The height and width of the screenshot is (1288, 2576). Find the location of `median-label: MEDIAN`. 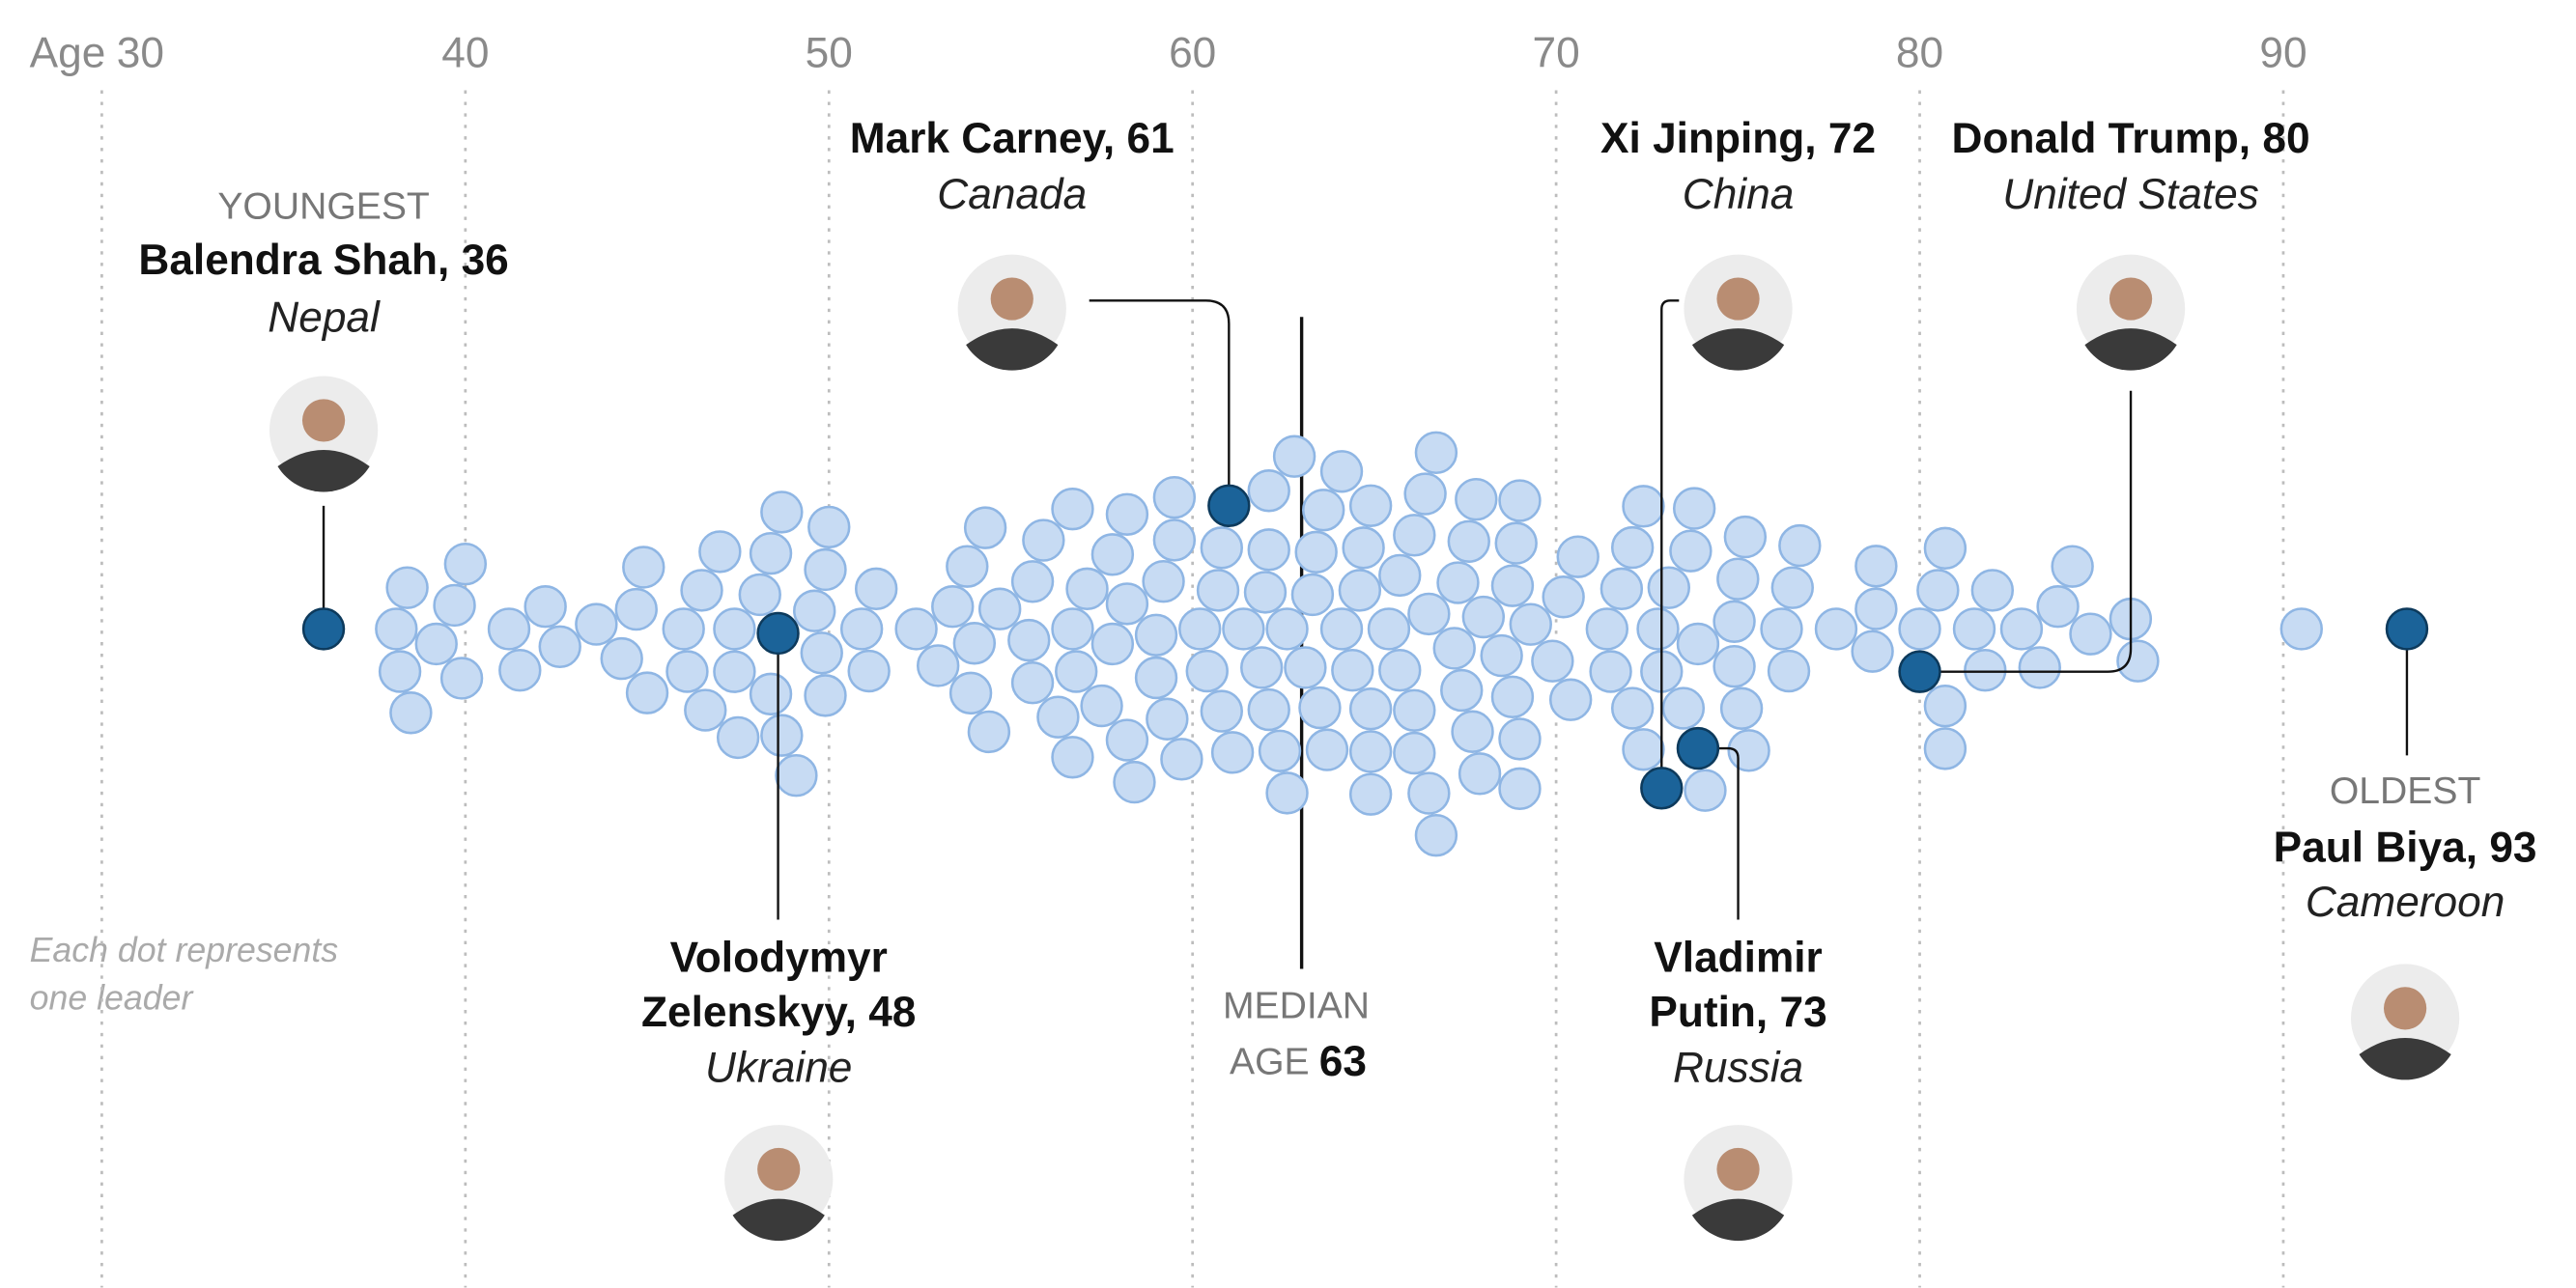

median-label: MEDIAN is located at coordinates (1296, 1007).